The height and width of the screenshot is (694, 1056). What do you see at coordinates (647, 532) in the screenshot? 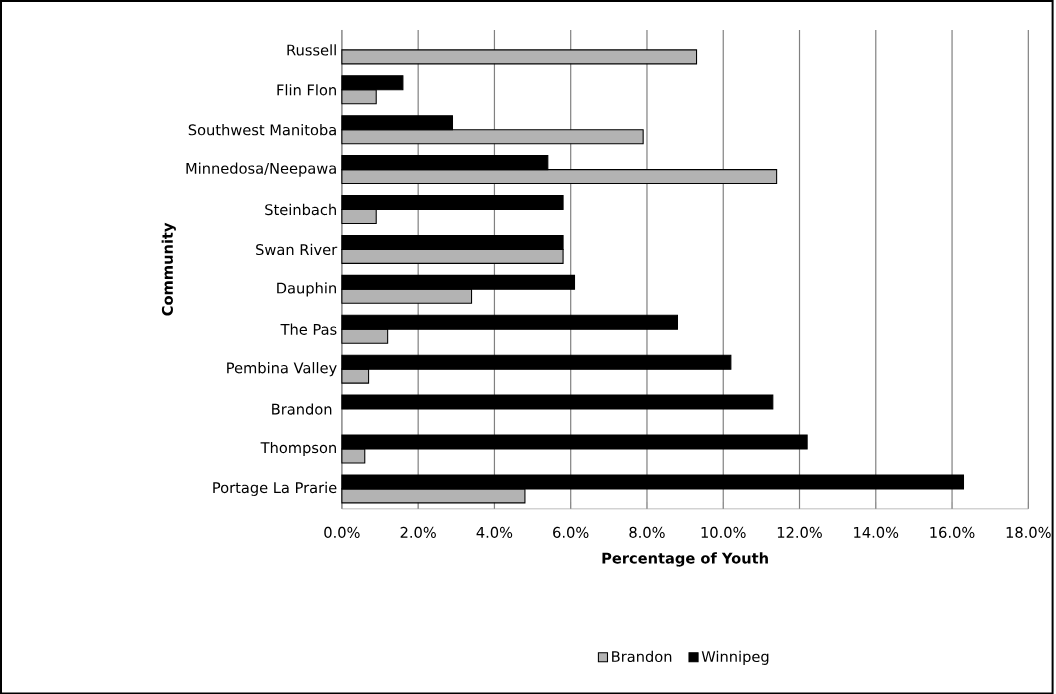
I see `x-tick-label: 8.0%` at bounding box center [647, 532].